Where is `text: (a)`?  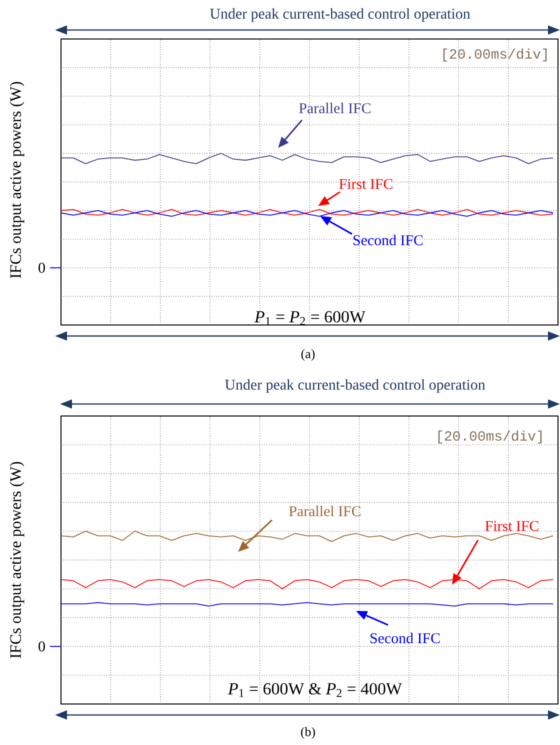
text: (a) is located at coordinates (308, 355).